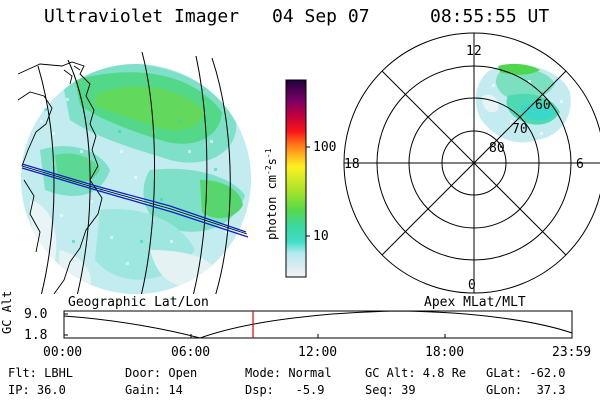  What do you see at coordinates (472, 285) in the screenshot?
I see `mlt-label-0: 0` at bounding box center [472, 285].